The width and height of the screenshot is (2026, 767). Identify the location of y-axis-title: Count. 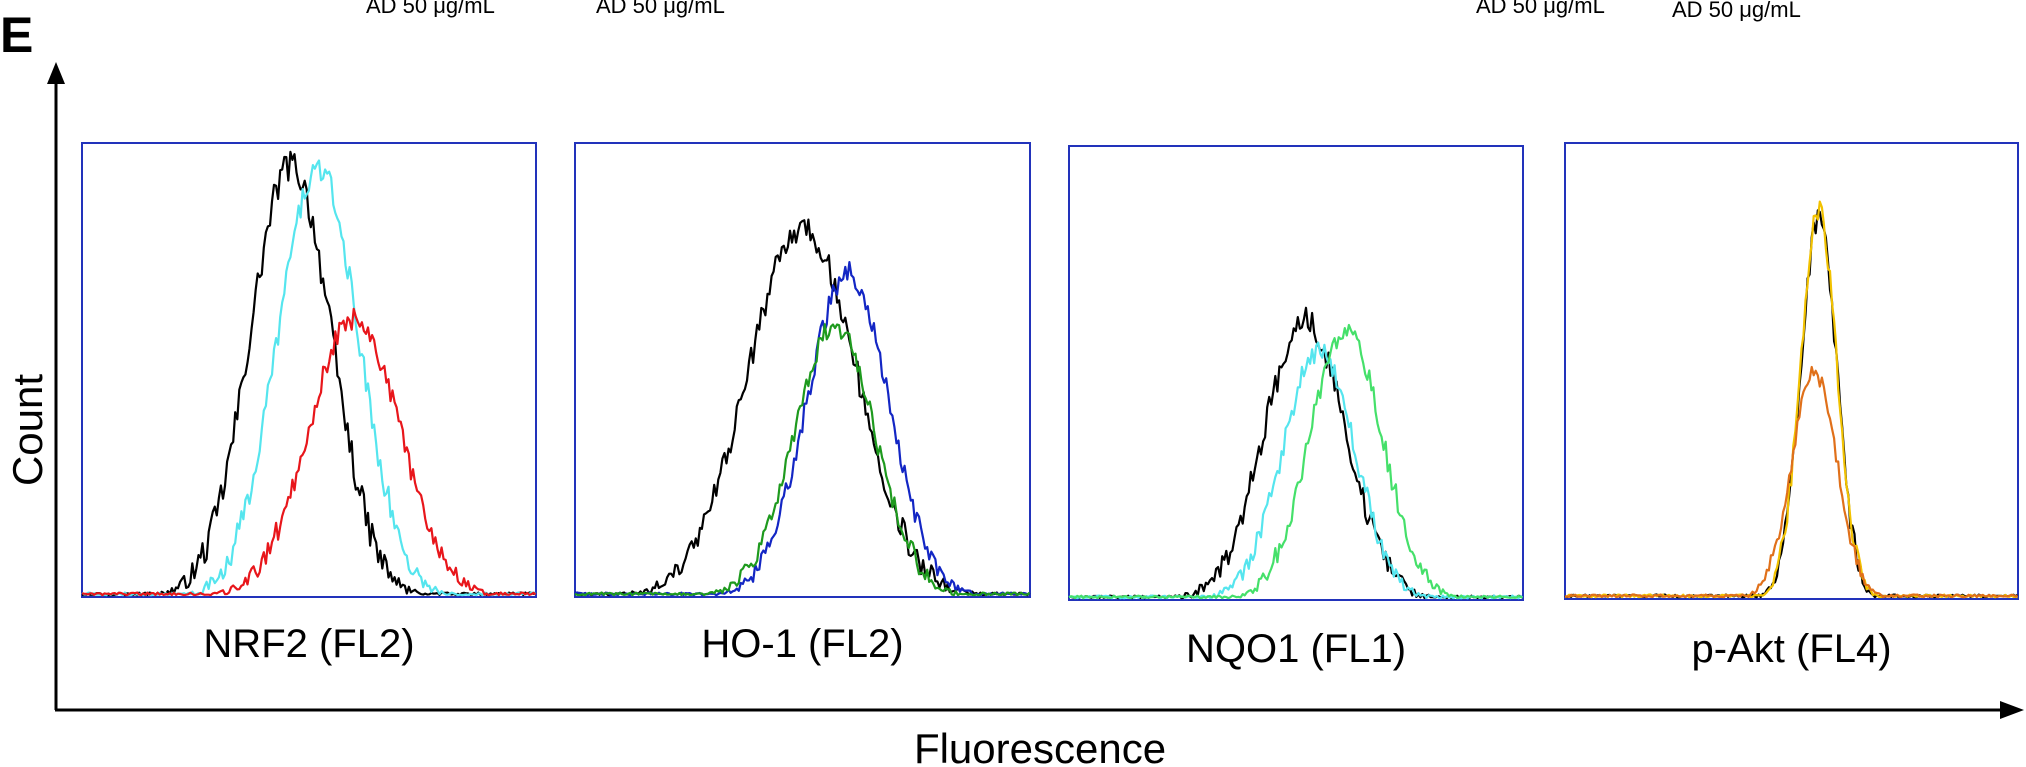
(27, 430).